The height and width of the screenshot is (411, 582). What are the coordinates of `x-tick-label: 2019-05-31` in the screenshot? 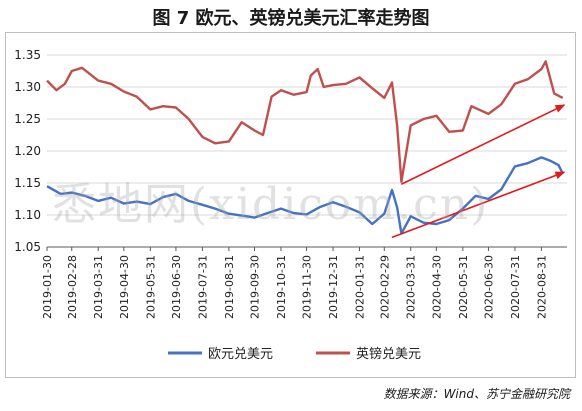 It's located at (150, 287).